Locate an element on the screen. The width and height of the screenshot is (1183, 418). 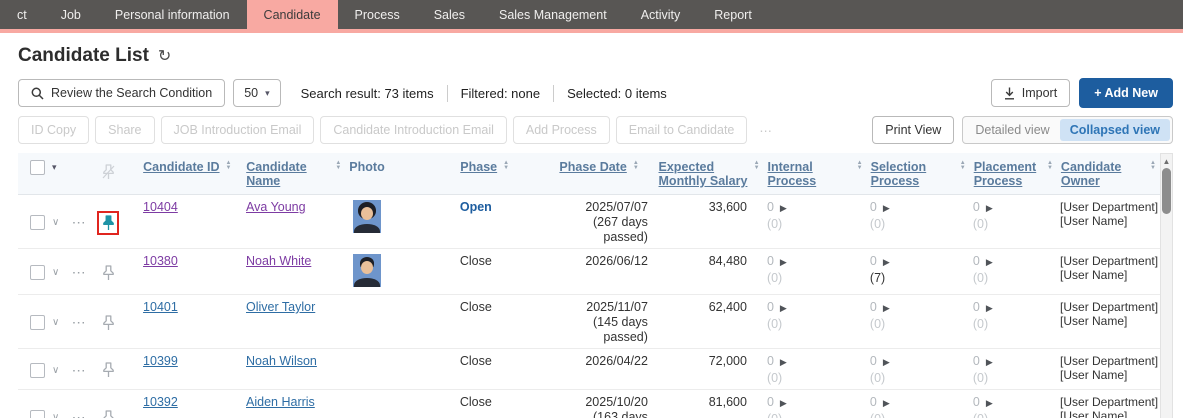
page-size-dropdown: 50 ▾ is located at coordinates (257, 93).